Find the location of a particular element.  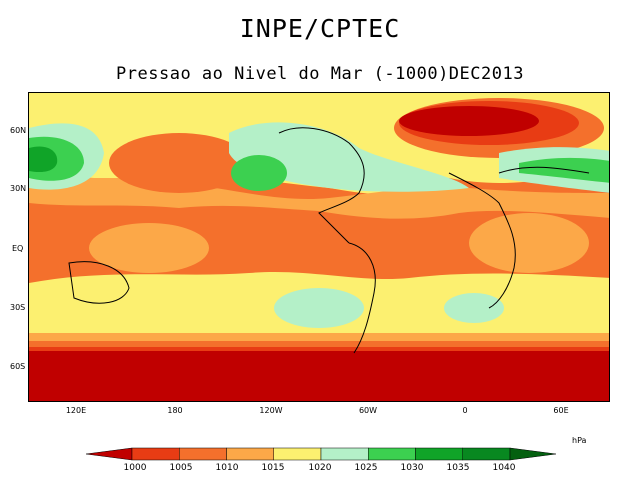

colorbar-label: 1010 is located at coordinates (227, 468).